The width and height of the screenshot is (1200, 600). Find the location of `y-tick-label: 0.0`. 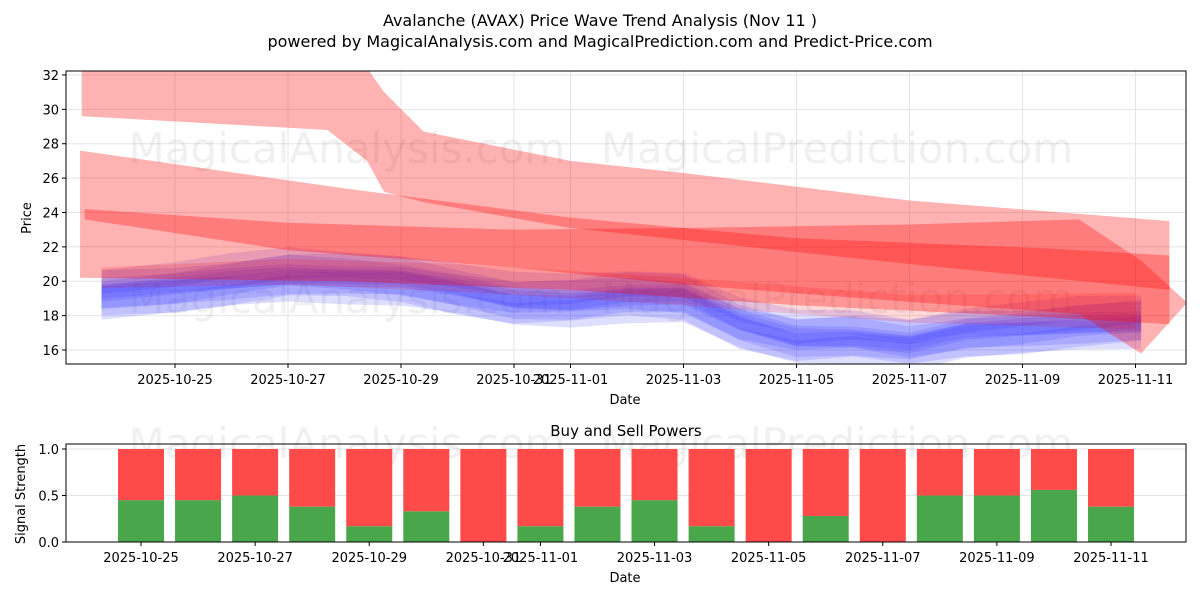

y-tick-label: 0.0 is located at coordinates (48, 543).